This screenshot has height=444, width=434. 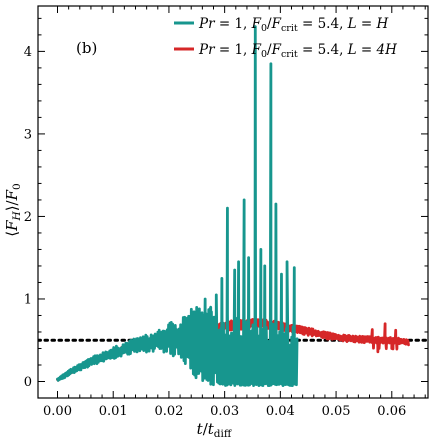 What do you see at coordinates (168, 411) in the screenshot?
I see `x-tick-label: 0.02` at bounding box center [168, 411].